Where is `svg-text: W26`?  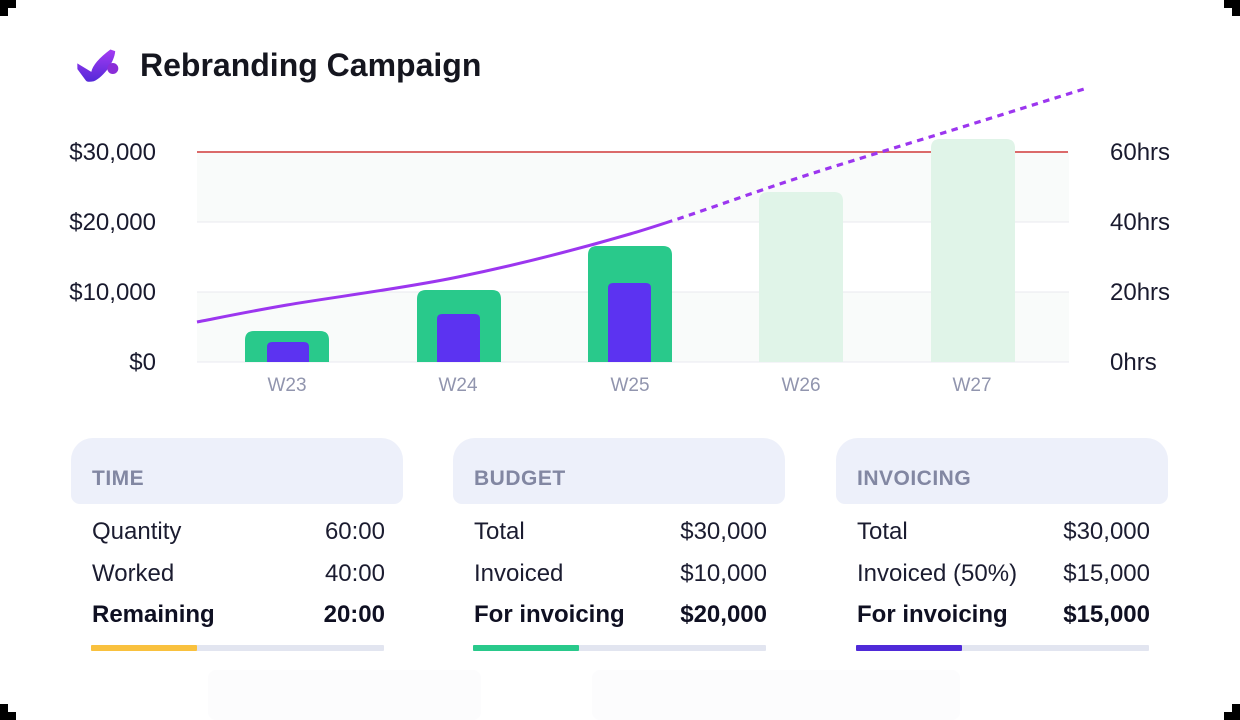
svg-text: W26 is located at coordinates (800, 385).